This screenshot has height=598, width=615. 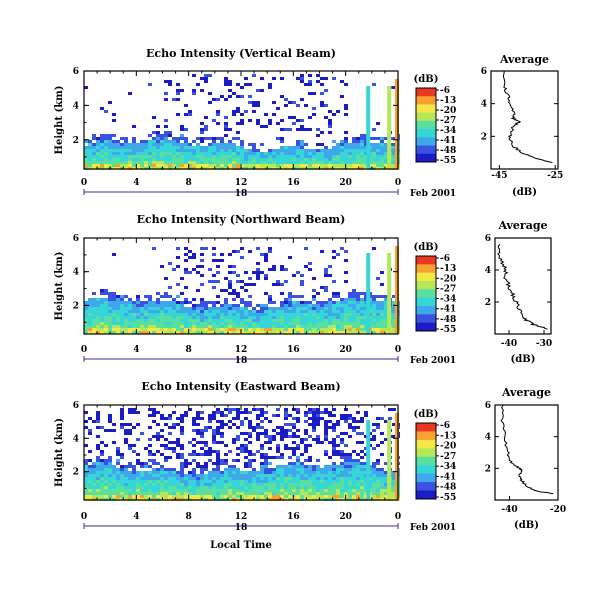 What do you see at coordinates (241, 350) in the screenshot?
I see `x-tick-label: 12` at bounding box center [241, 350].